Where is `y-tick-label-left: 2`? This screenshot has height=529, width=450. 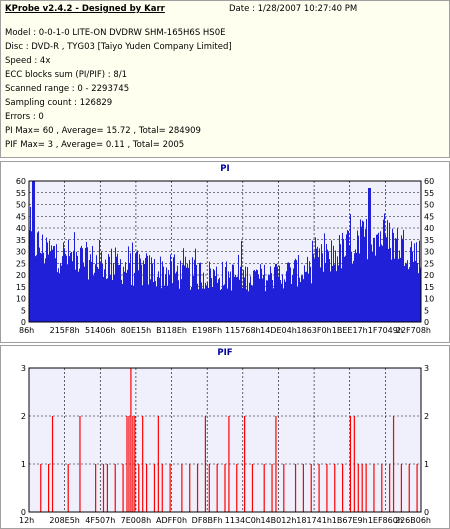 y-tick-label-left: 2 is located at coordinates (23, 416).